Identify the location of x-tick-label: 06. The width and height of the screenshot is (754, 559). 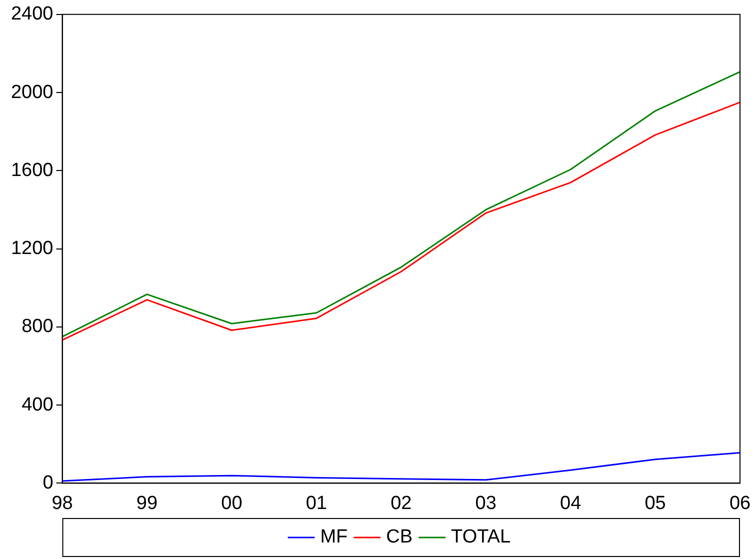
(740, 503).